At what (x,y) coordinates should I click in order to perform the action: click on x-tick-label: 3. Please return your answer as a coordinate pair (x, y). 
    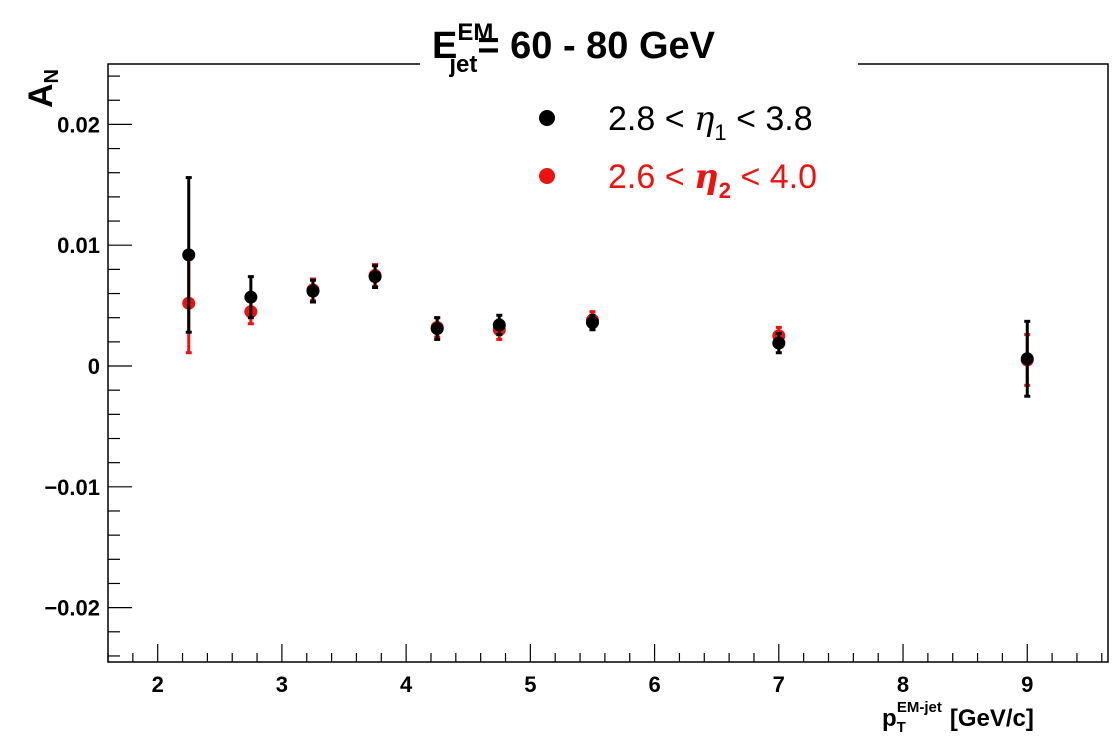
    Looking at the image, I should click on (282, 684).